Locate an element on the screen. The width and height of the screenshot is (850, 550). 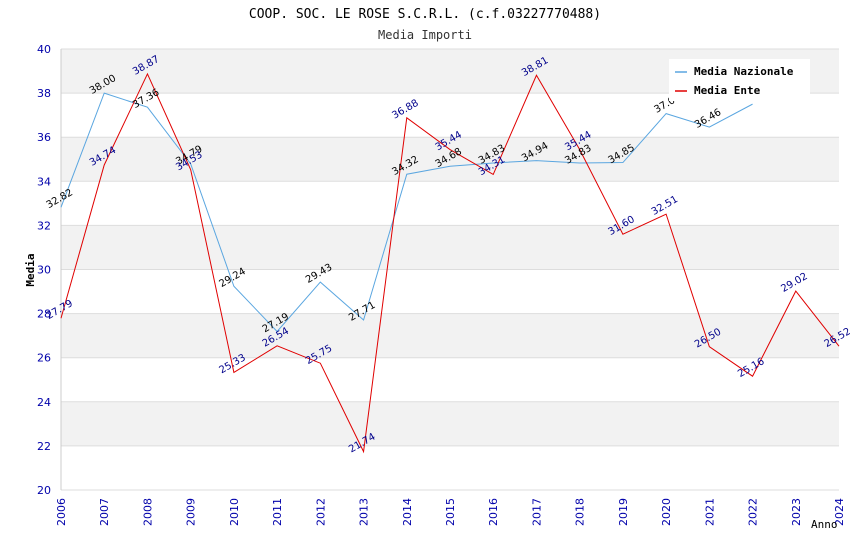
legend: Media Nazionale Media Ente is located at coordinates (739, 80).